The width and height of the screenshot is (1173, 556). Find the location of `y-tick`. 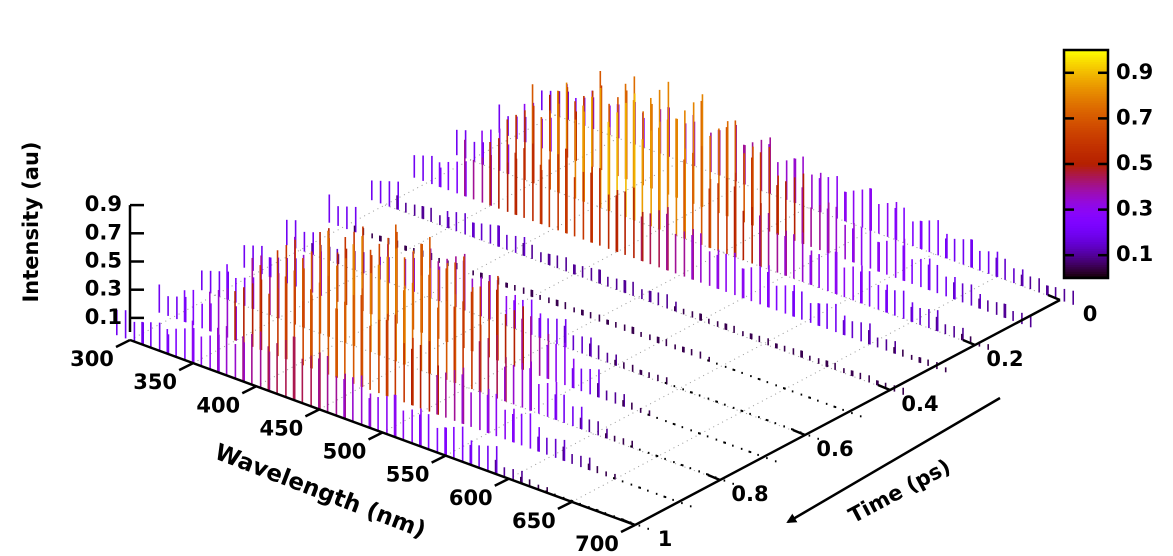

y-tick is located at coordinates (884, 387).